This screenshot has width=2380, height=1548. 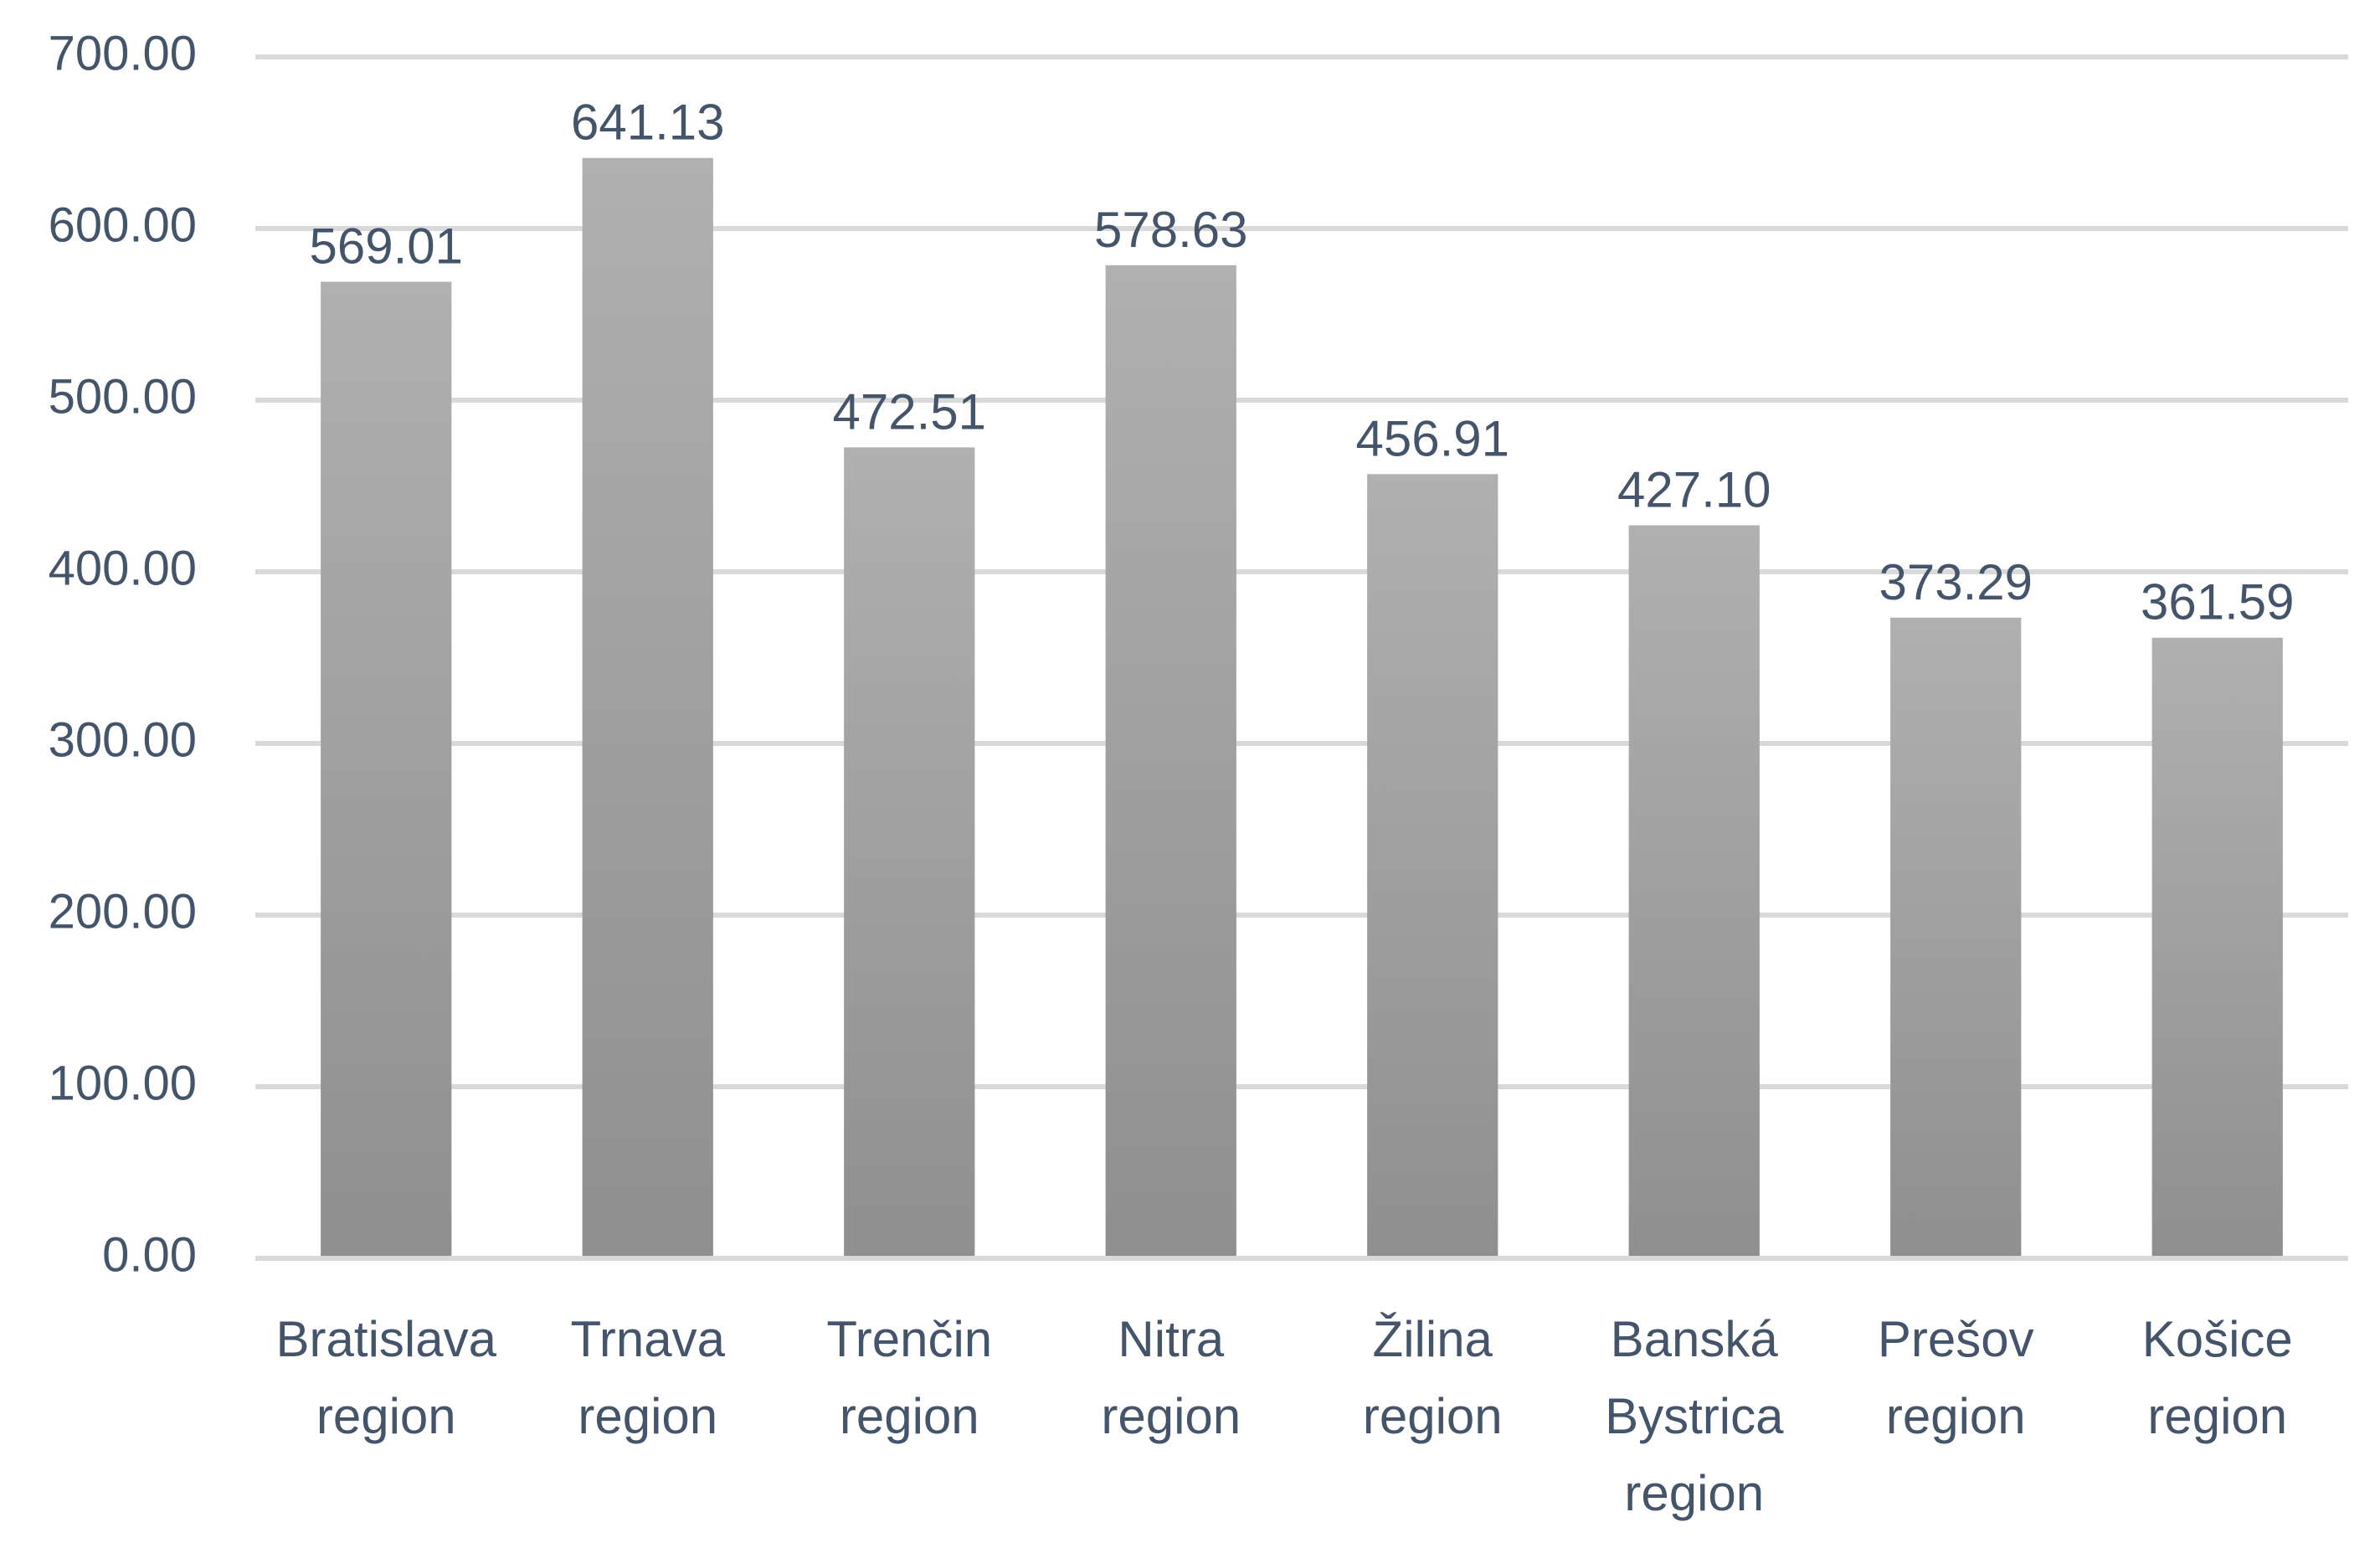 I want to click on data-label: 456.91, so click(x=1432, y=438).